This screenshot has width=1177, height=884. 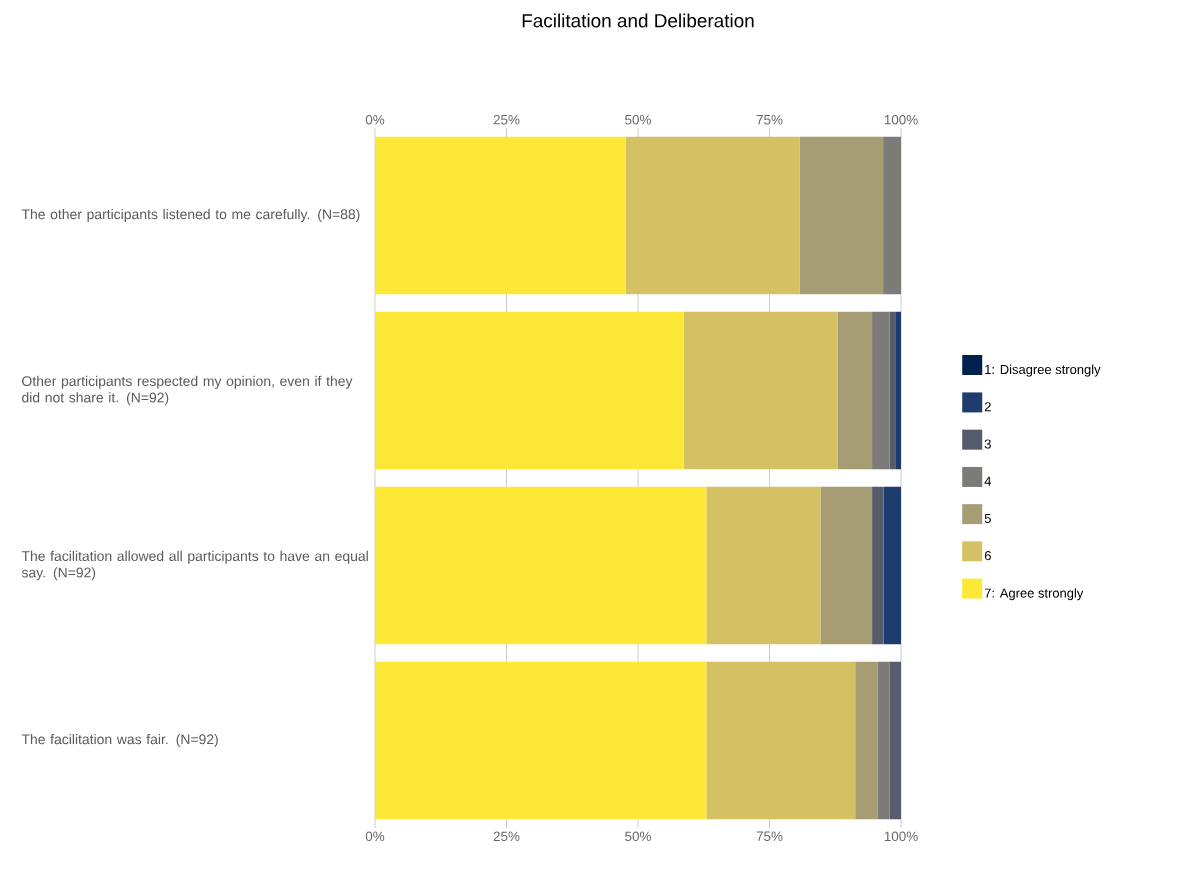 What do you see at coordinates (1043, 370) in the screenshot?
I see `legend-label: 1: Disagree strongly` at bounding box center [1043, 370].